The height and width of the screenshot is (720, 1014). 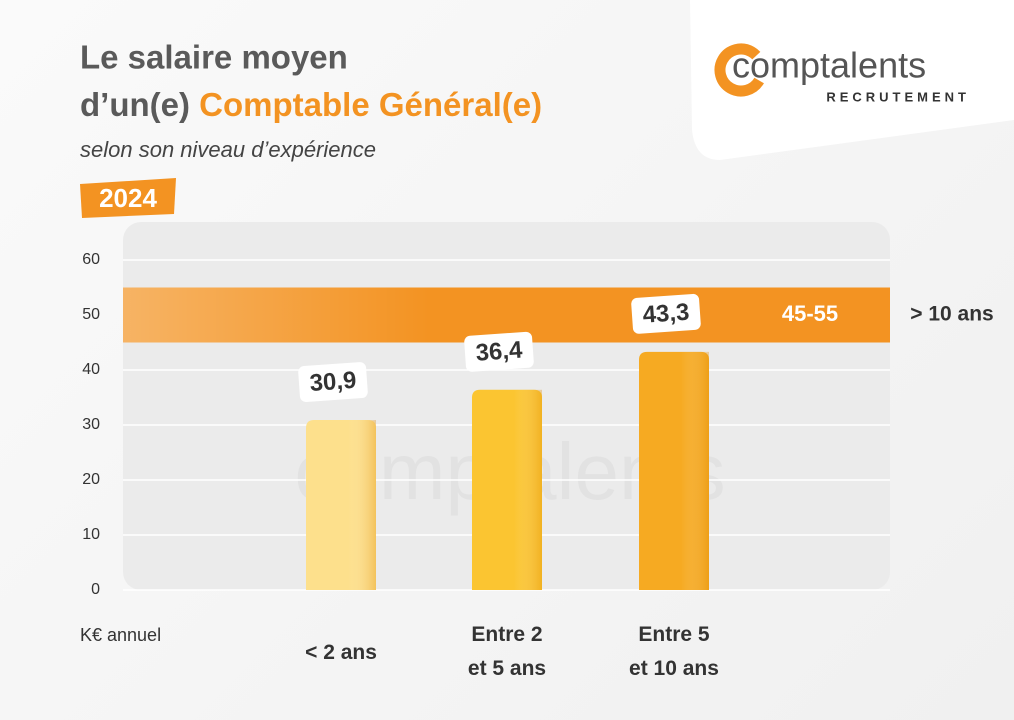 I want to click on range-band-label: 45-55, so click(x=810, y=313).